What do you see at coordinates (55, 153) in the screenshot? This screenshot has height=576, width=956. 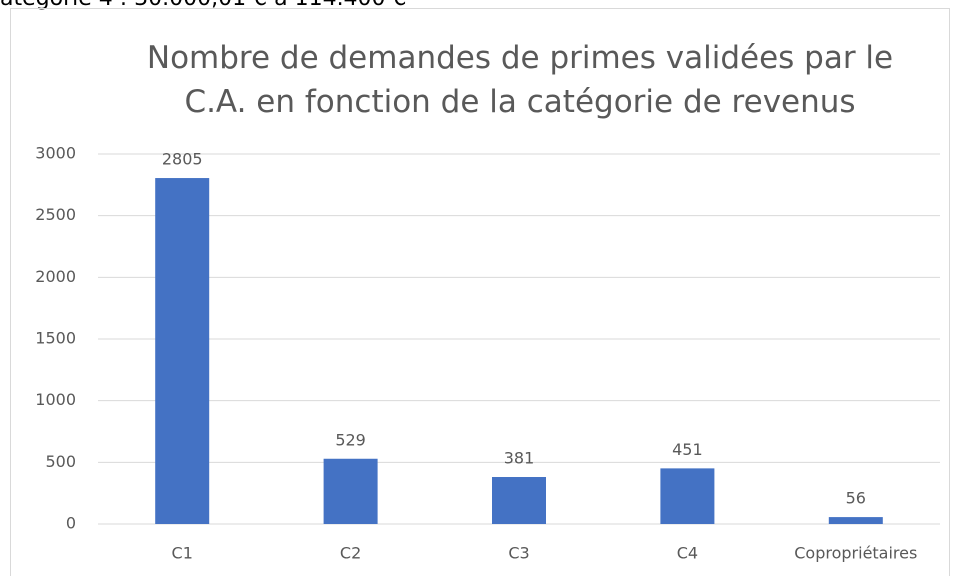 I see `y-tick-label: 3000` at bounding box center [55, 153].